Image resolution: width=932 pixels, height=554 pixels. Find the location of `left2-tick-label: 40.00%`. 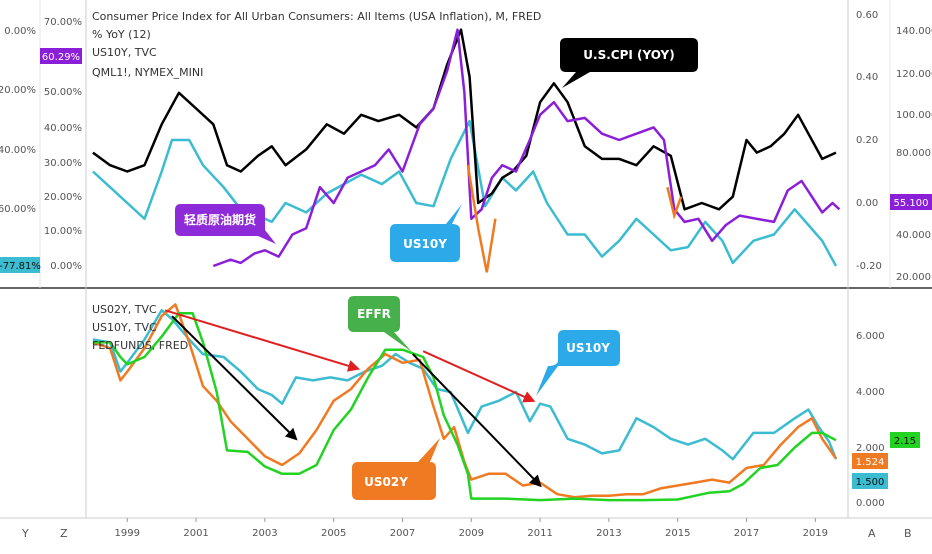

left2-tick-label: 40.00% is located at coordinates (63, 128).